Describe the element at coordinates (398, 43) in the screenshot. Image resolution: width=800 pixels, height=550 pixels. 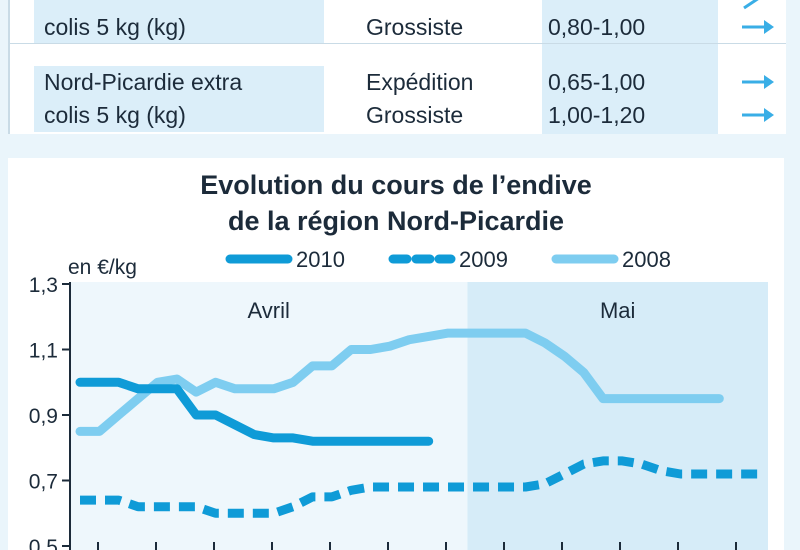
I see `row-separator` at that location.